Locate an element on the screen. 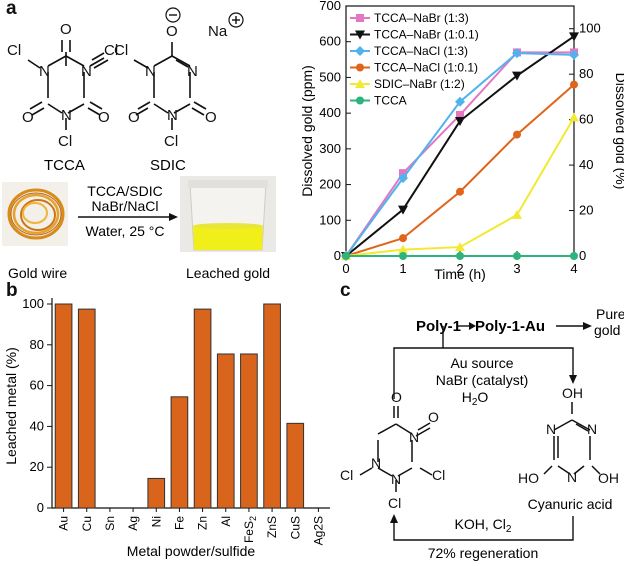  negative-charge-icon is located at coordinates (173, 15).